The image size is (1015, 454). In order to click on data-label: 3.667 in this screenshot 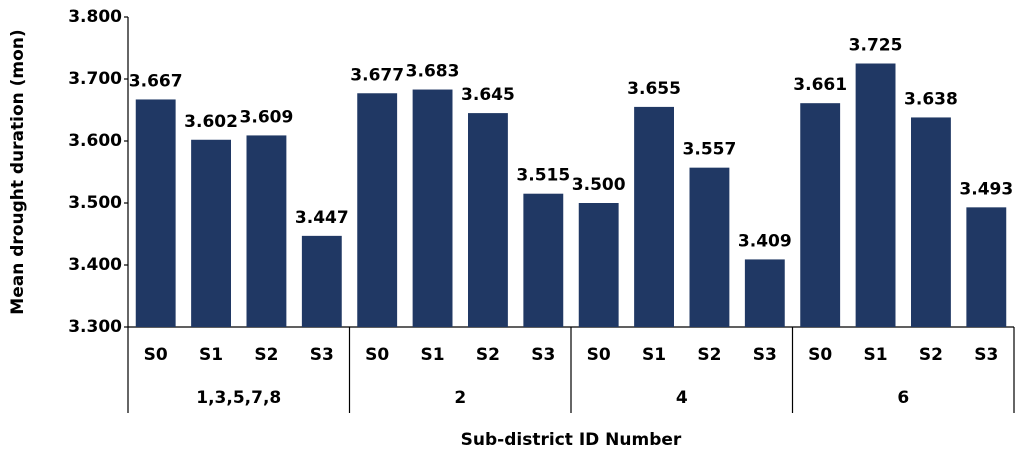, I will do `click(156, 81)`.